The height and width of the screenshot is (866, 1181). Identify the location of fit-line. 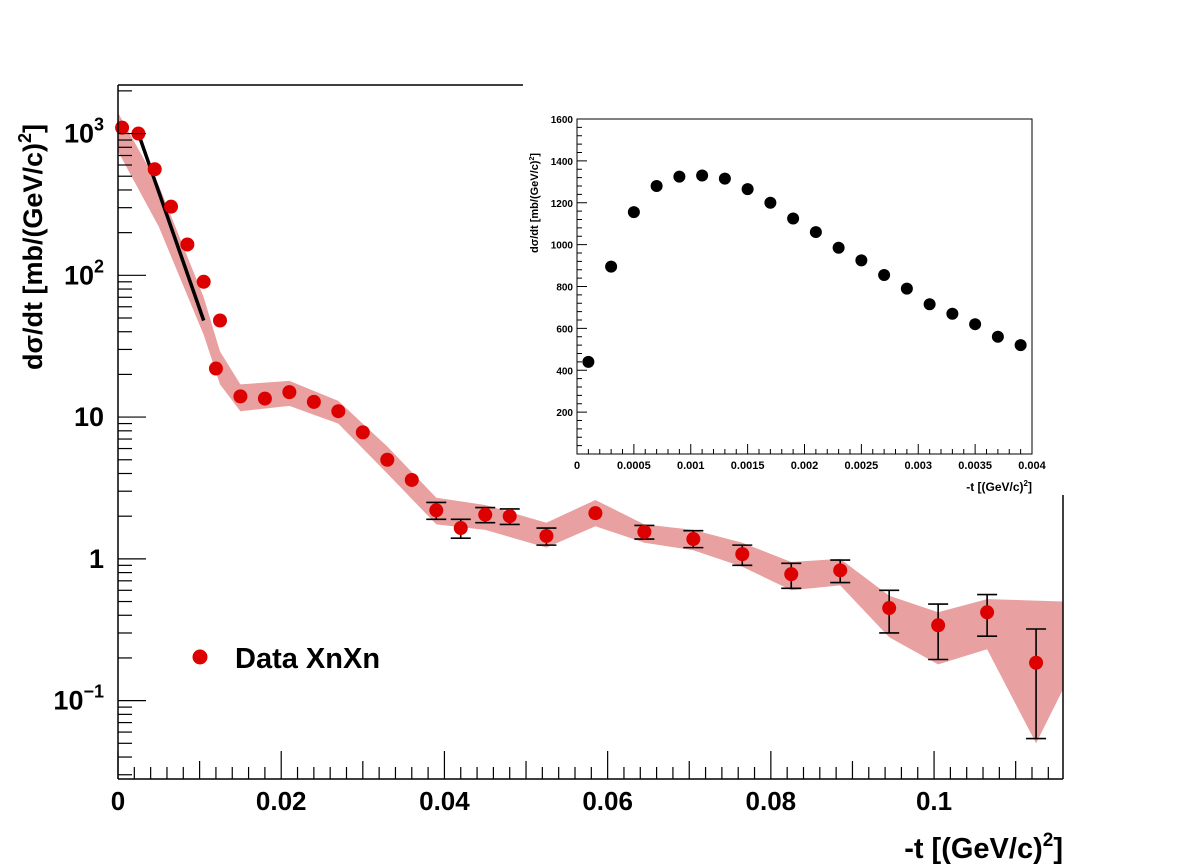
(171, 227).